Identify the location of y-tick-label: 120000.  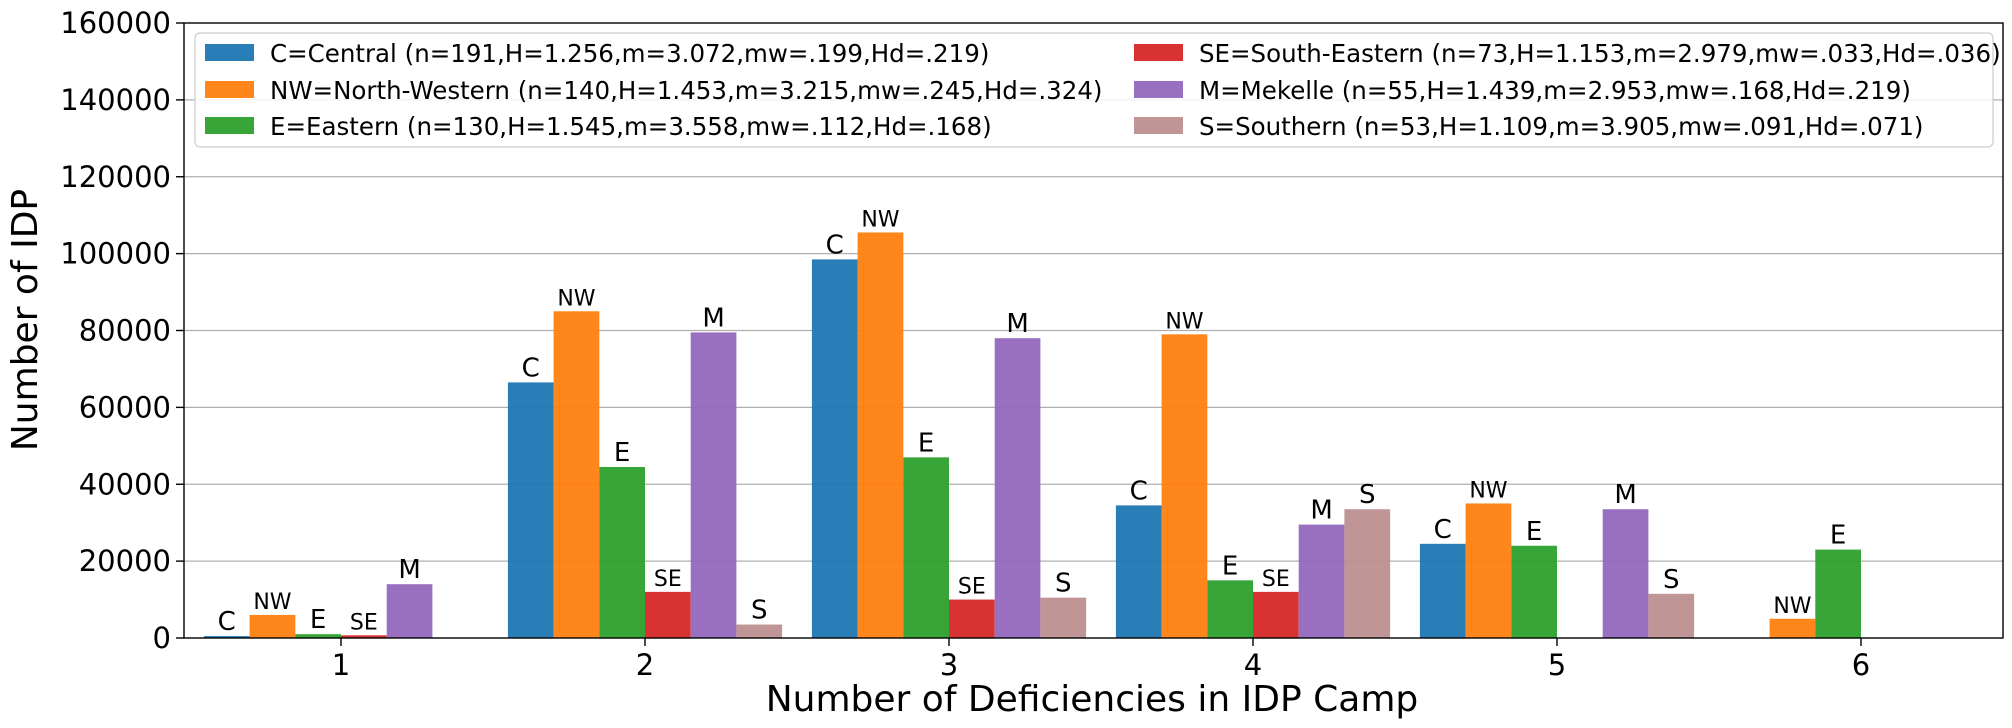
(115, 177).